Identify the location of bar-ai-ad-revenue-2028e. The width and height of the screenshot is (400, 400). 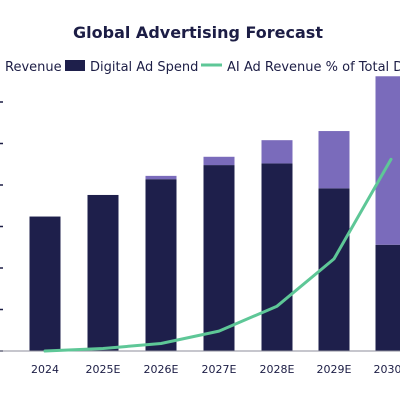
(277, 152).